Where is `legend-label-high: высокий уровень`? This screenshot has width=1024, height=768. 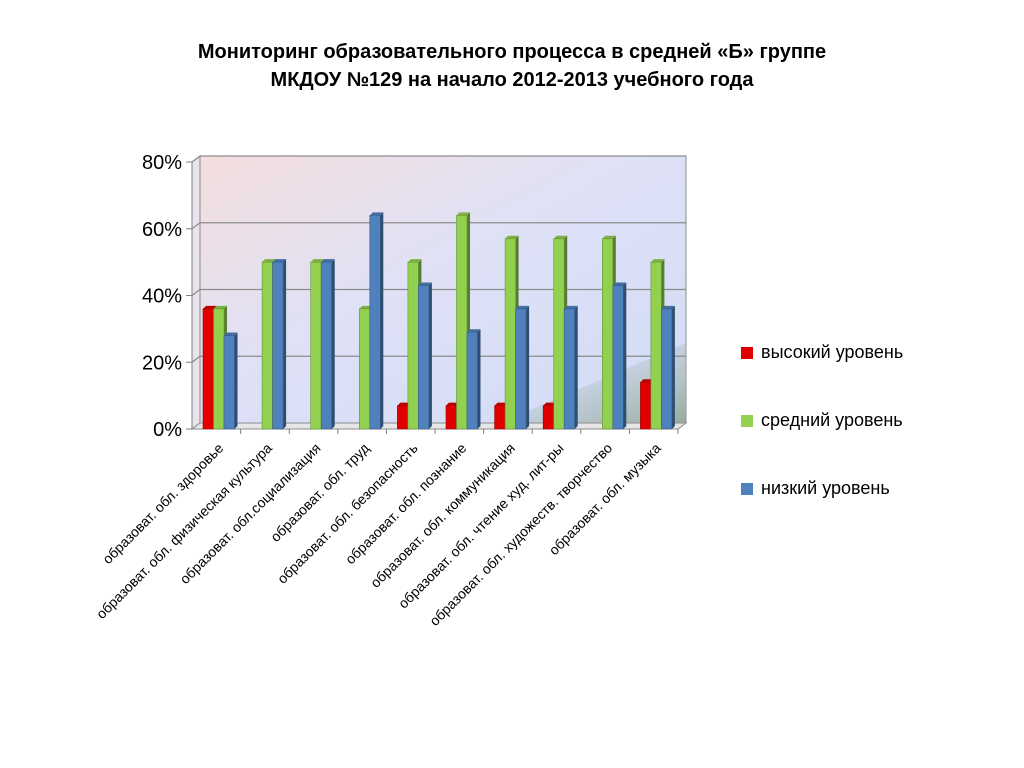 legend-label-high: высокий уровень is located at coordinates (832, 352).